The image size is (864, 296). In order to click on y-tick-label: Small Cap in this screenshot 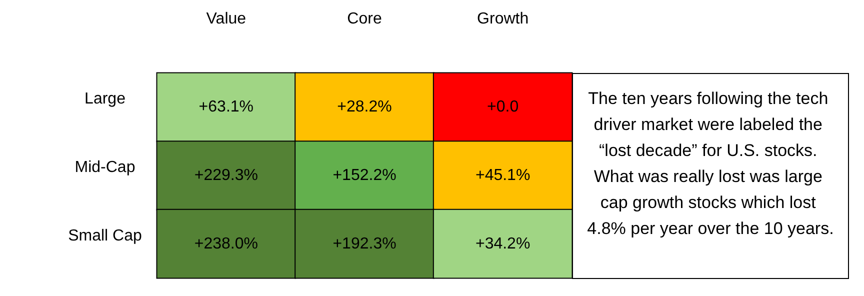, I will do `click(105, 235)`.